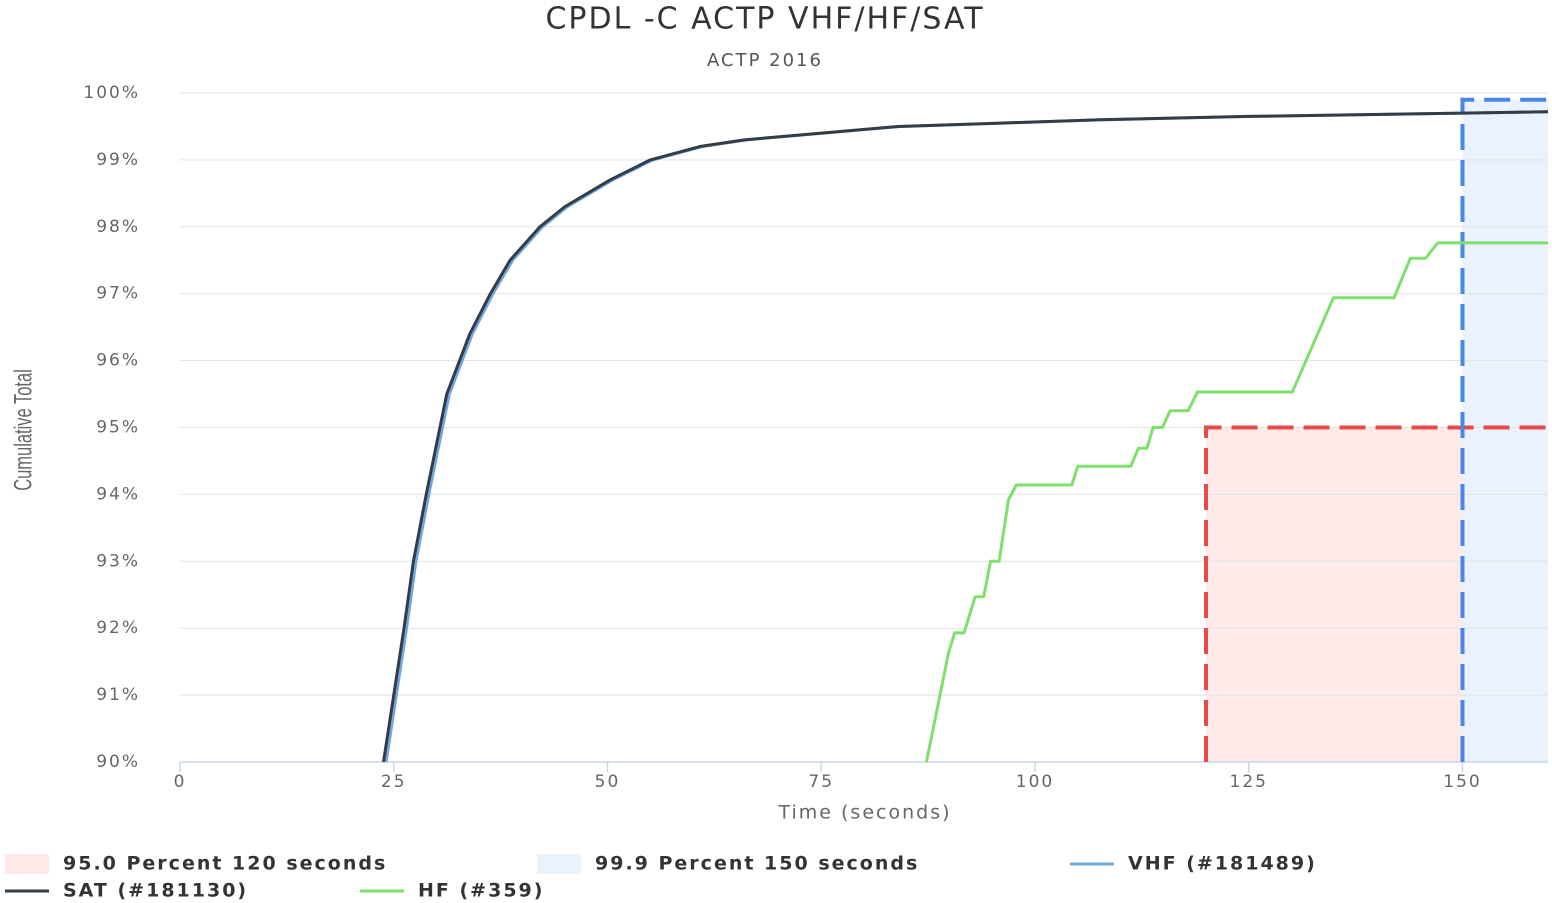 The height and width of the screenshot is (903, 1552). What do you see at coordinates (765, 60) in the screenshot?
I see `chart-subtitle: ACTP 2016` at bounding box center [765, 60].